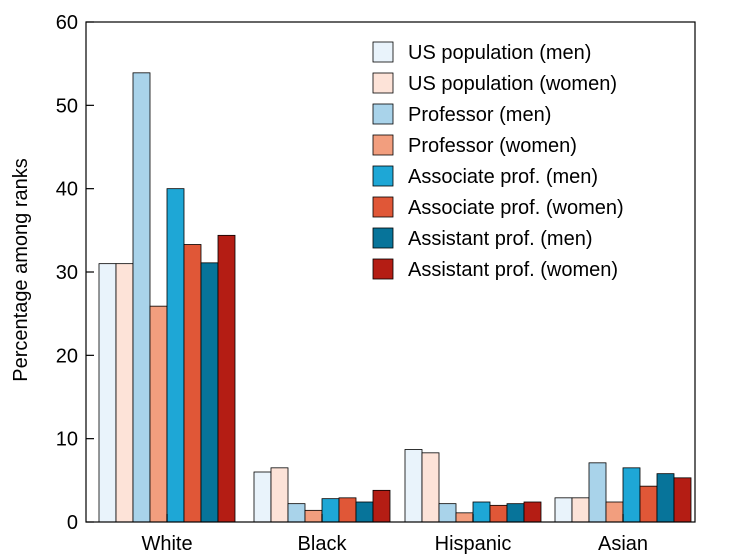 The image size is (730, 556). What do you see at coordinates (67, 106) in the screenshot?
I see `y-tick-label: 50` at bounding box center [67, 106].